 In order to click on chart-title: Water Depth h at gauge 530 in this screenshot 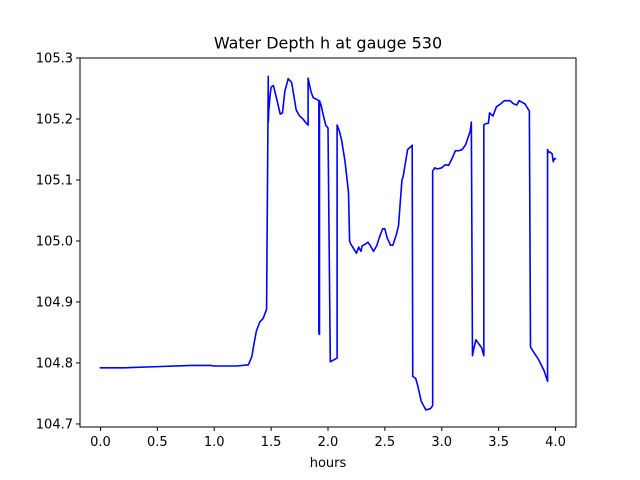, I will do `click(328, 43)`.